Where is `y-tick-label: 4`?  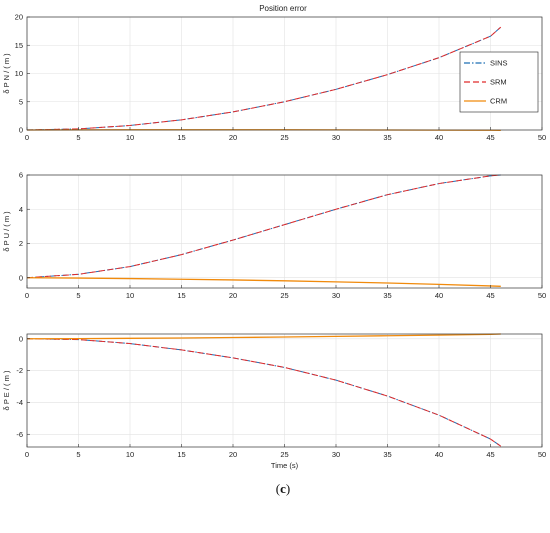 y-tick-label: 4 is located at coordinates (21, 209).